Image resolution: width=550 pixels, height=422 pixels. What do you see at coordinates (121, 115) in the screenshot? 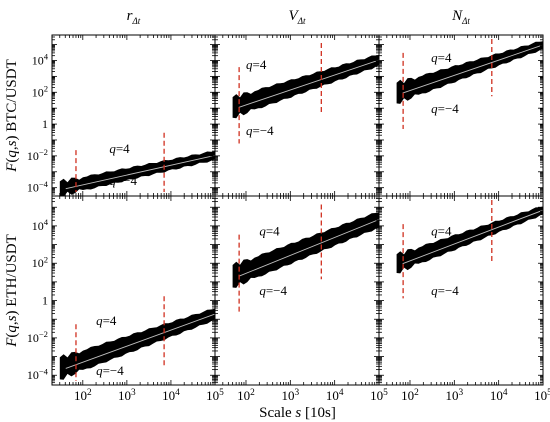
I see `panel-r0-c0: q=4 q=−4 10⁻⁴ 10⁻² 1 10² 10⁴` at bounding box center [121, 115].